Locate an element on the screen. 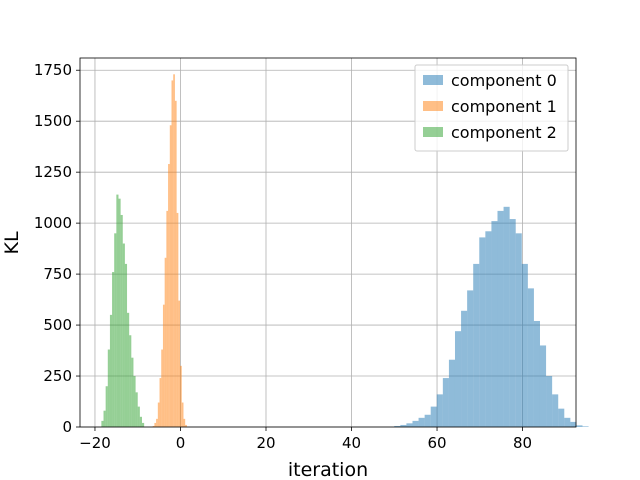  x-tick-label: 40 is located at coordinates (351, 443).